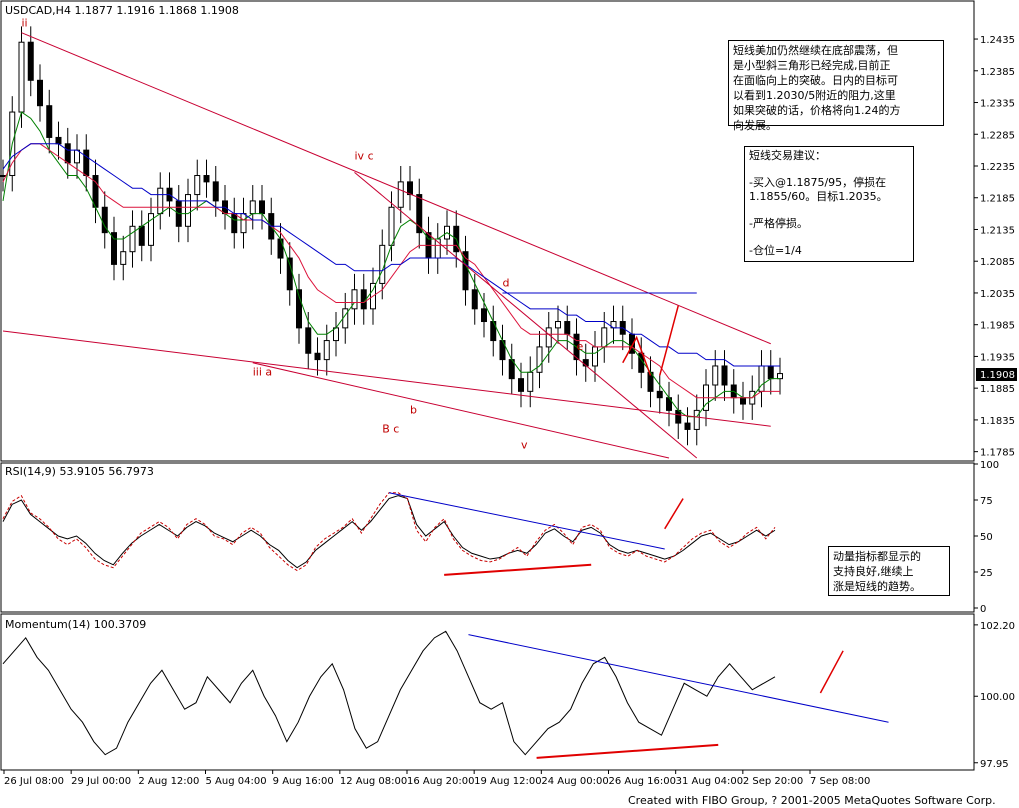 The height and width of the screenshot is (808, 1019). Describe the element at coordinates (997, 135) in the screenshot. I see `y-tick-label: 1.2285` at that location.